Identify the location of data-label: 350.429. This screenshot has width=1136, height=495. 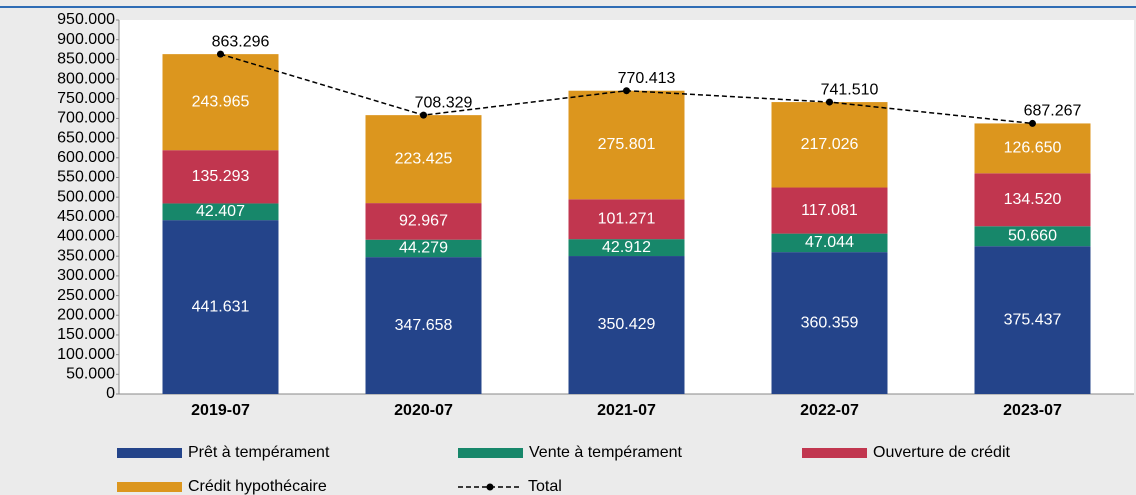
(627, 324).